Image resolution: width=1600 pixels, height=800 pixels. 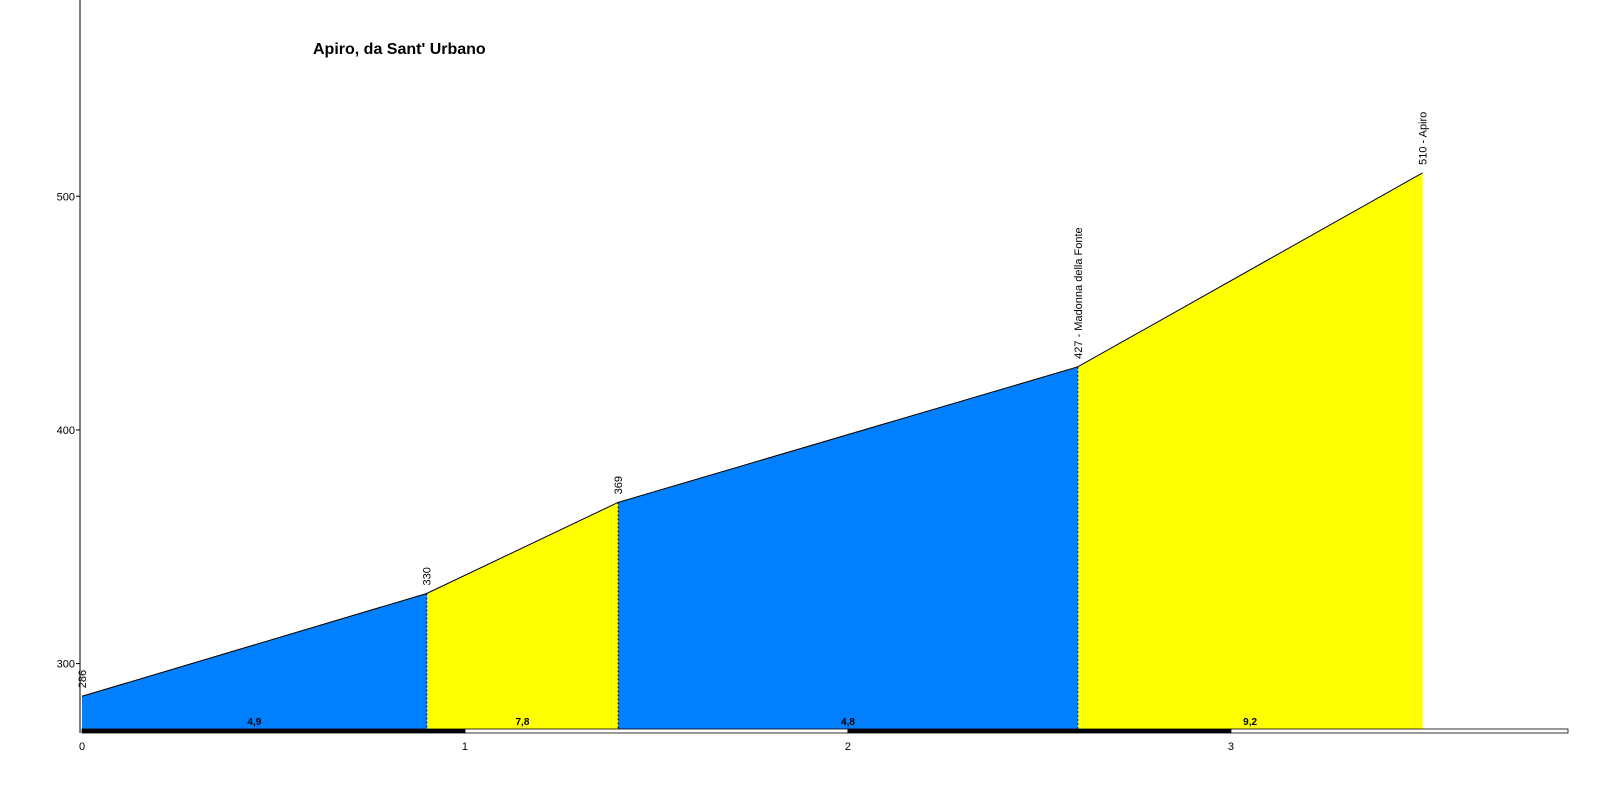 I want to click on y-tick-label: 500, so click(x=66, y=197).